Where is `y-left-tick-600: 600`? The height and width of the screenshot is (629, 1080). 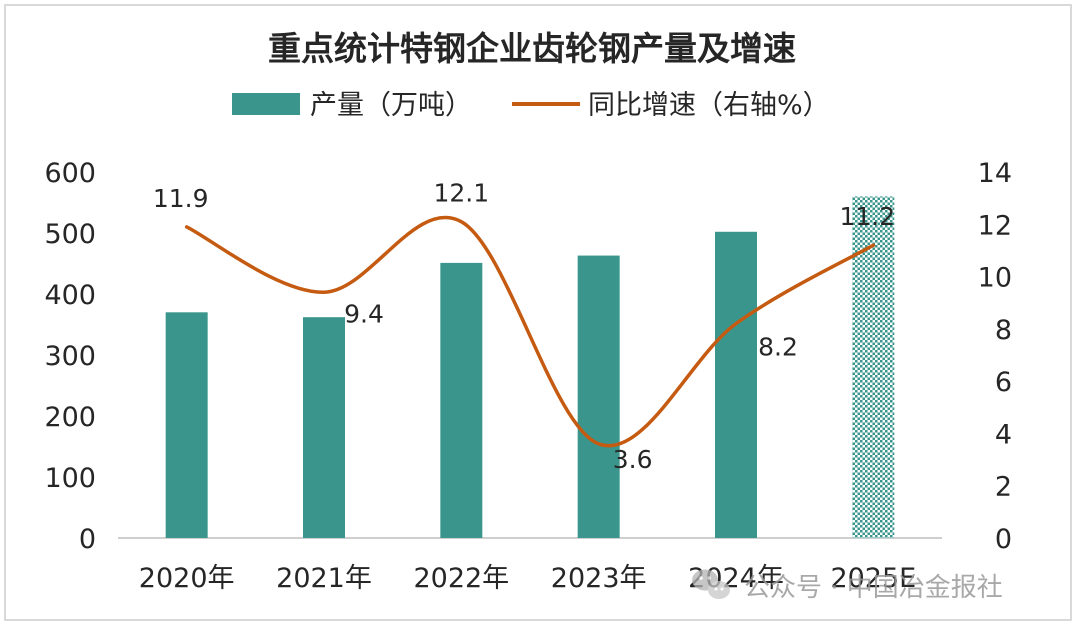
y-left-tick-600: 600 is located at coordinates (70, 173).